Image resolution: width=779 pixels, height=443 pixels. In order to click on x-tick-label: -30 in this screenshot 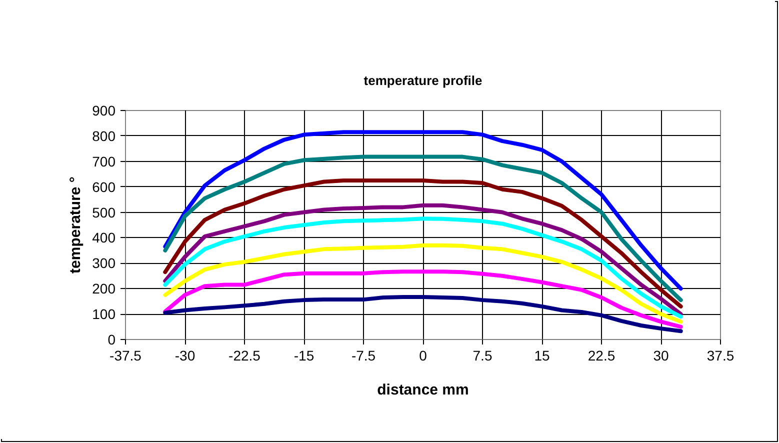, I will do `click(185, 356)`.